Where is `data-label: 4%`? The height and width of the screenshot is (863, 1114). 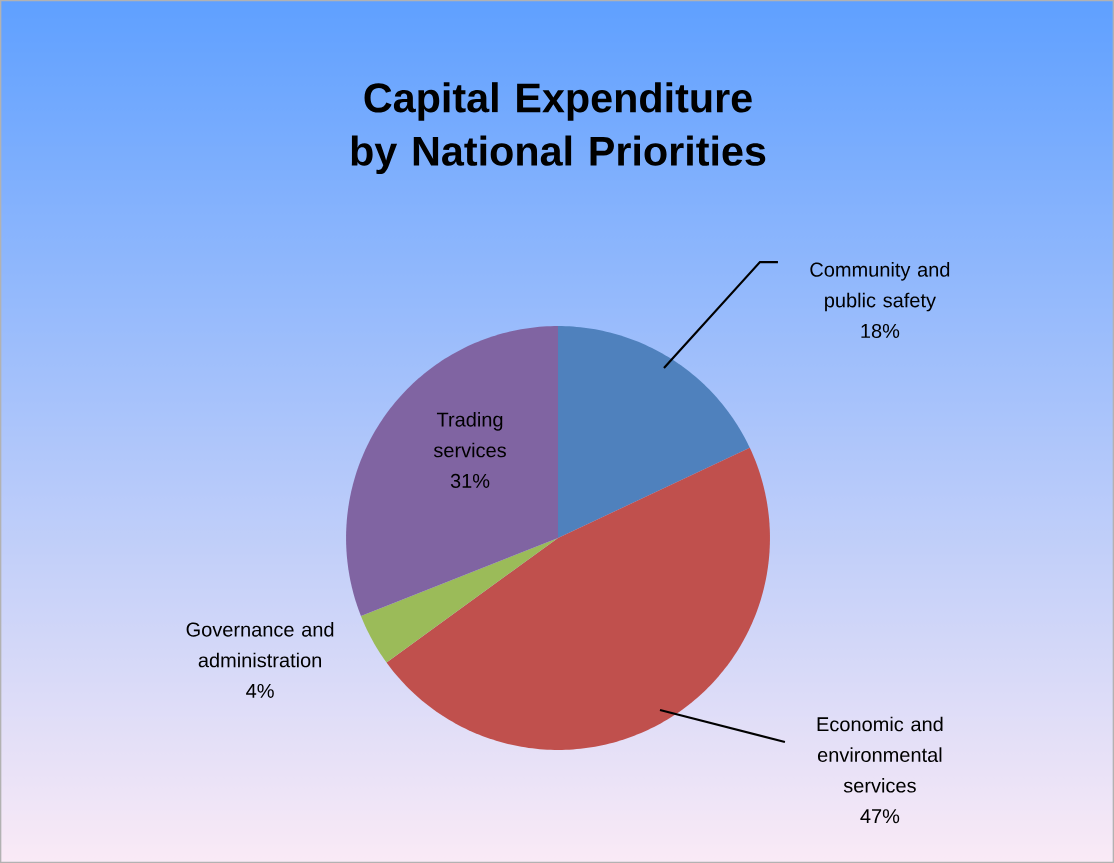
data-label: 4% is located at coordinates (260, 690).